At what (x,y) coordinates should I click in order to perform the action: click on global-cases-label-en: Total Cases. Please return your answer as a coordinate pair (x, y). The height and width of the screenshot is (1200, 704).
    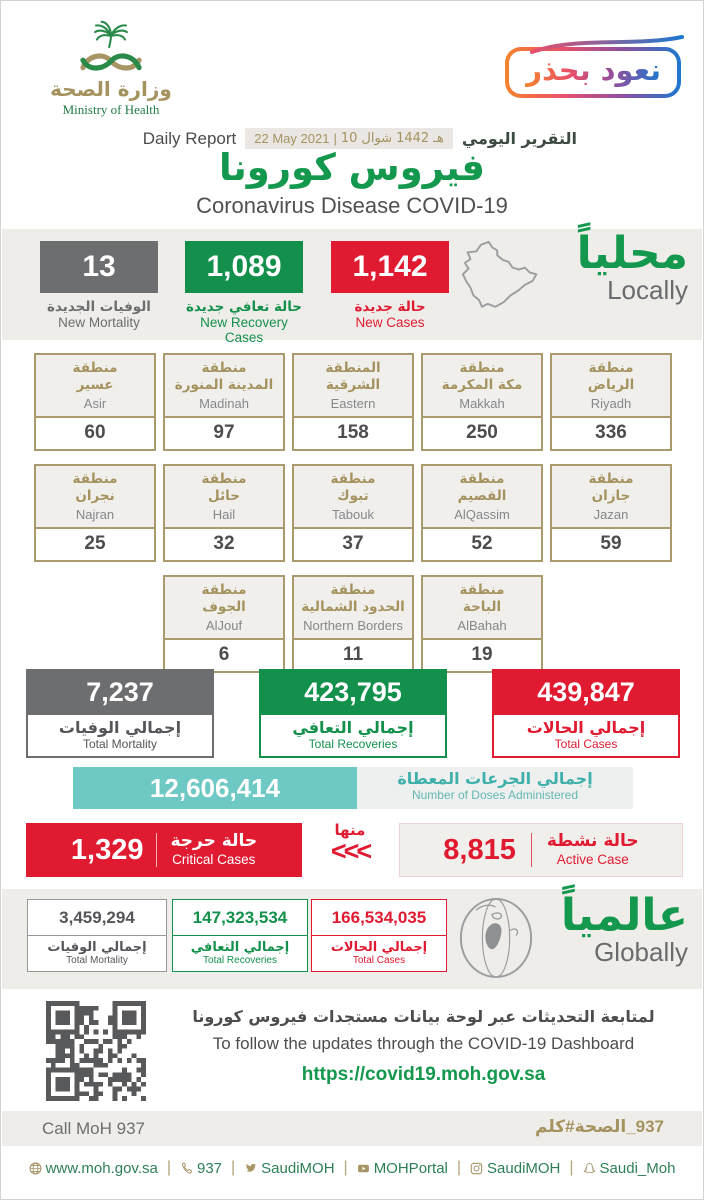
    Looking at the image, I should click on (379, 960).